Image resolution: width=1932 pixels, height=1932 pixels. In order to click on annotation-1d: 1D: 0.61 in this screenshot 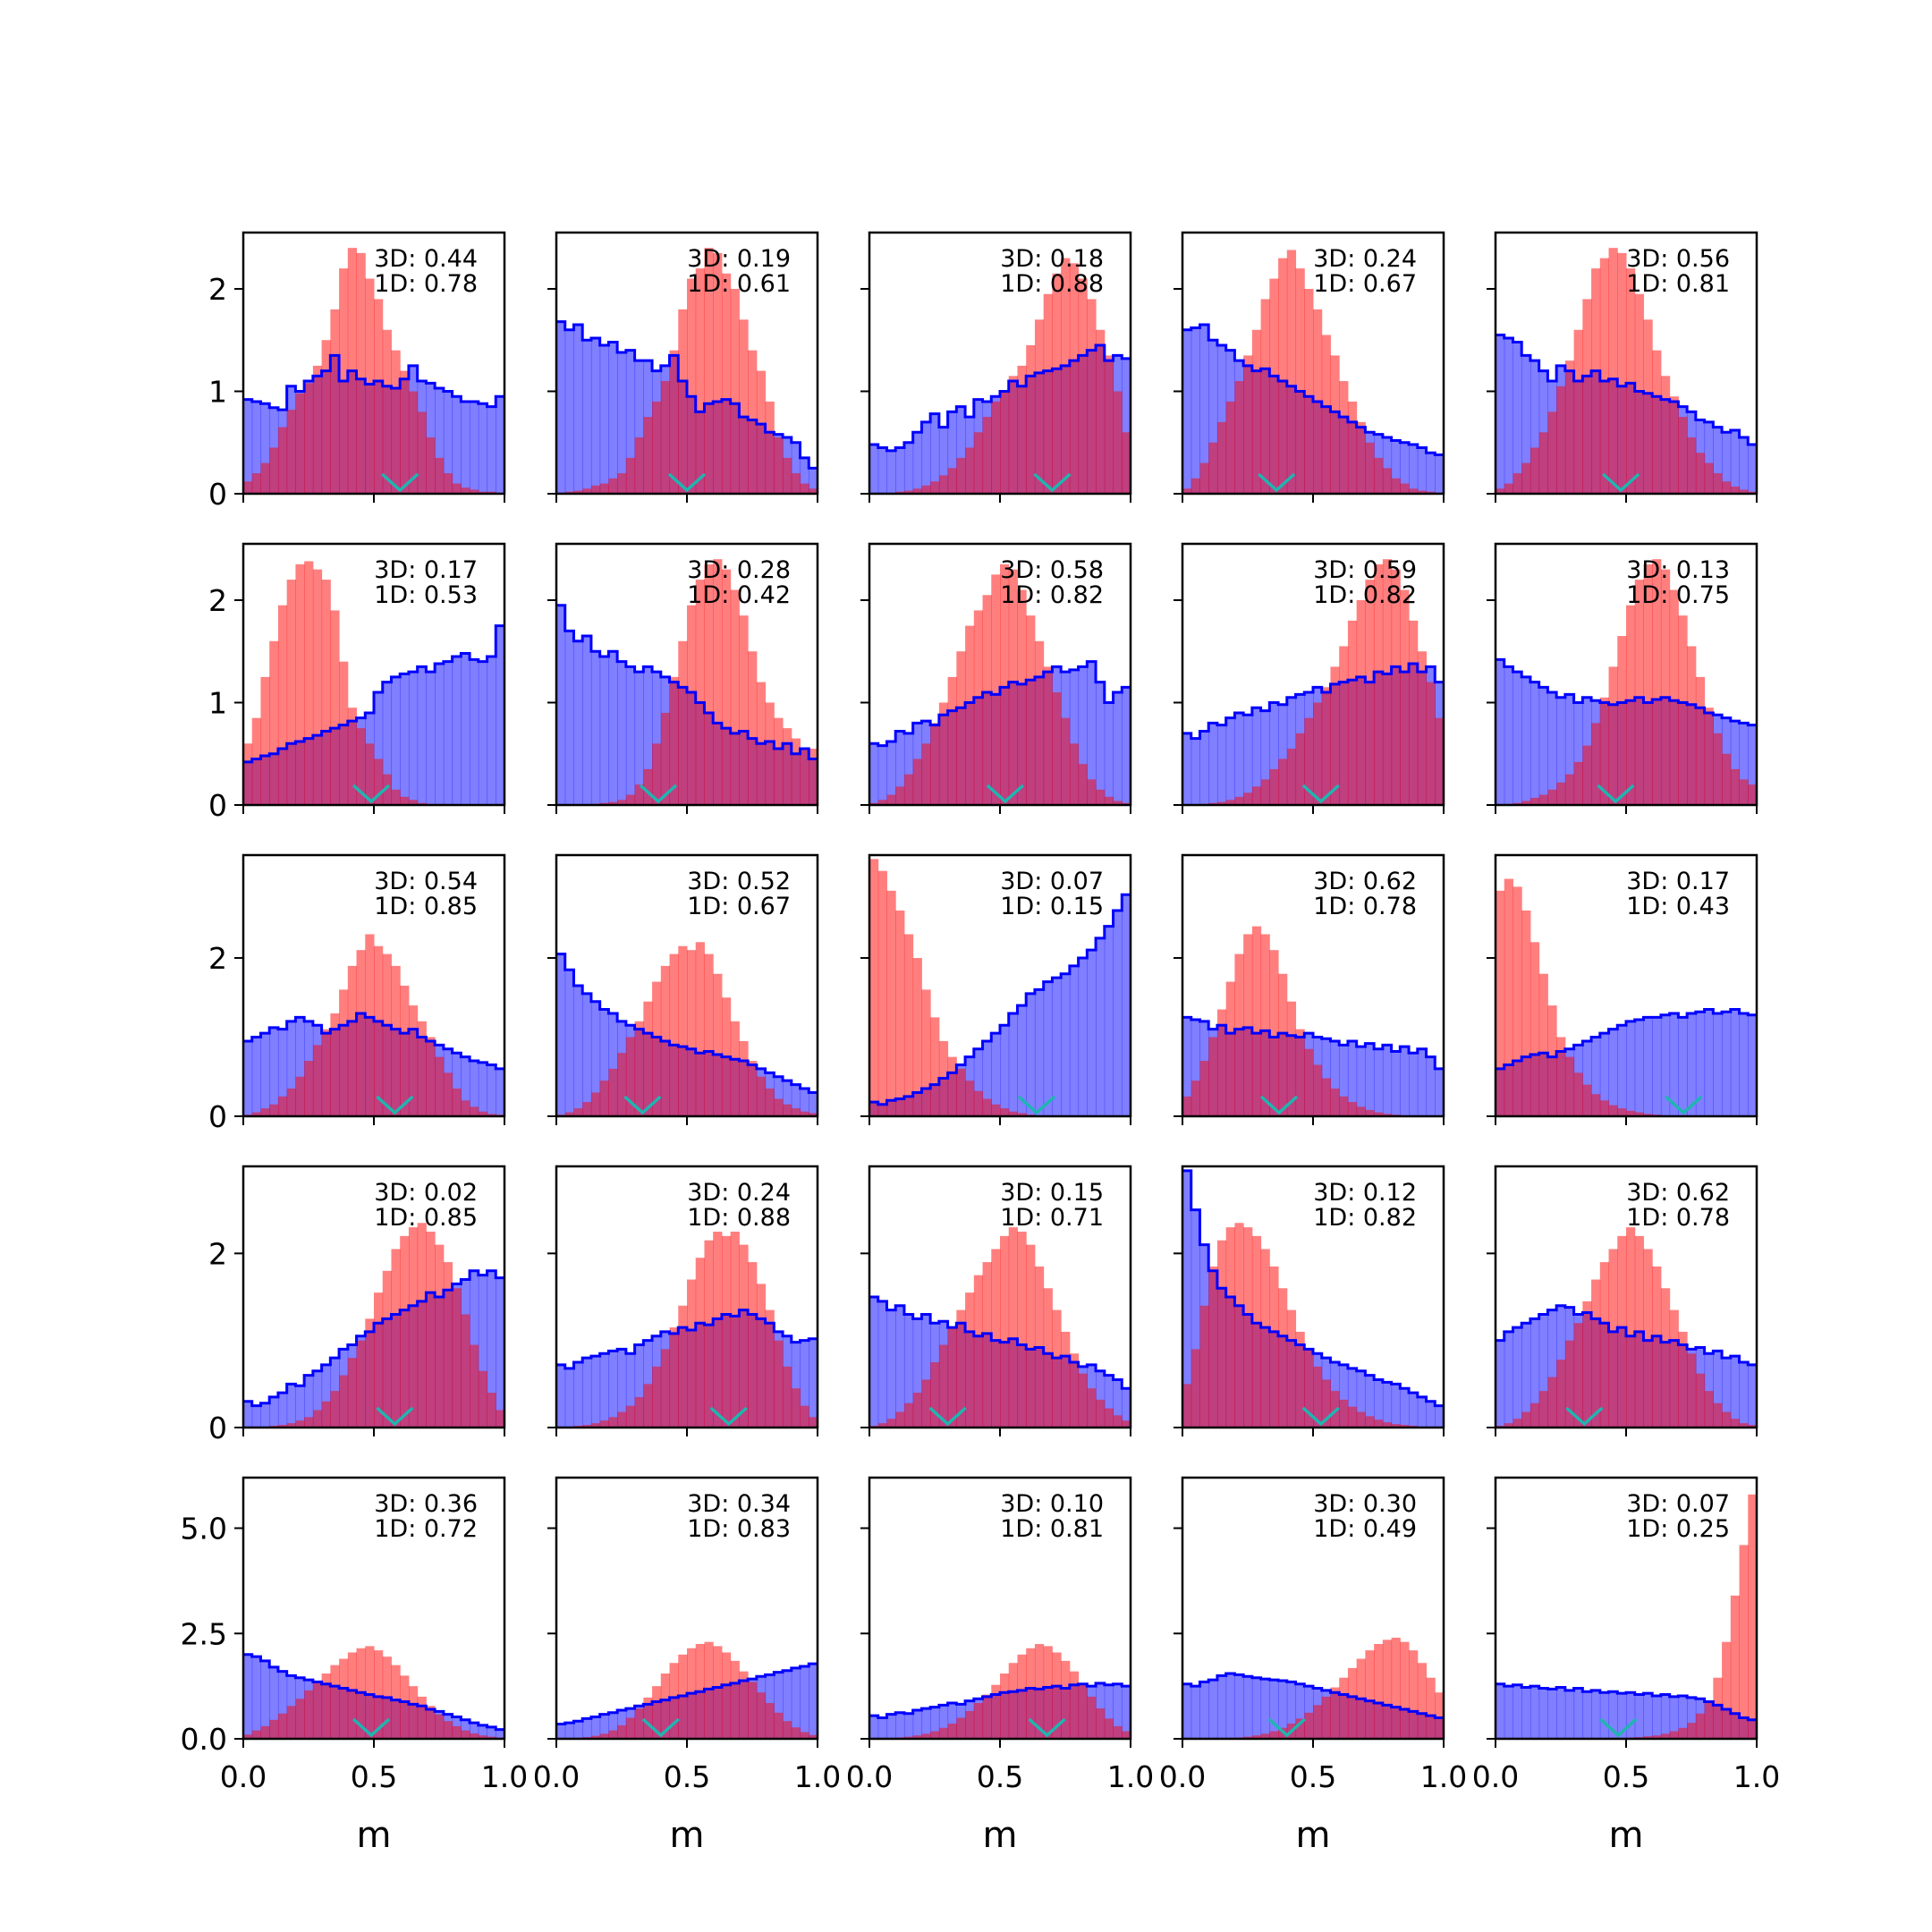, I will do `click(739, 284)`.